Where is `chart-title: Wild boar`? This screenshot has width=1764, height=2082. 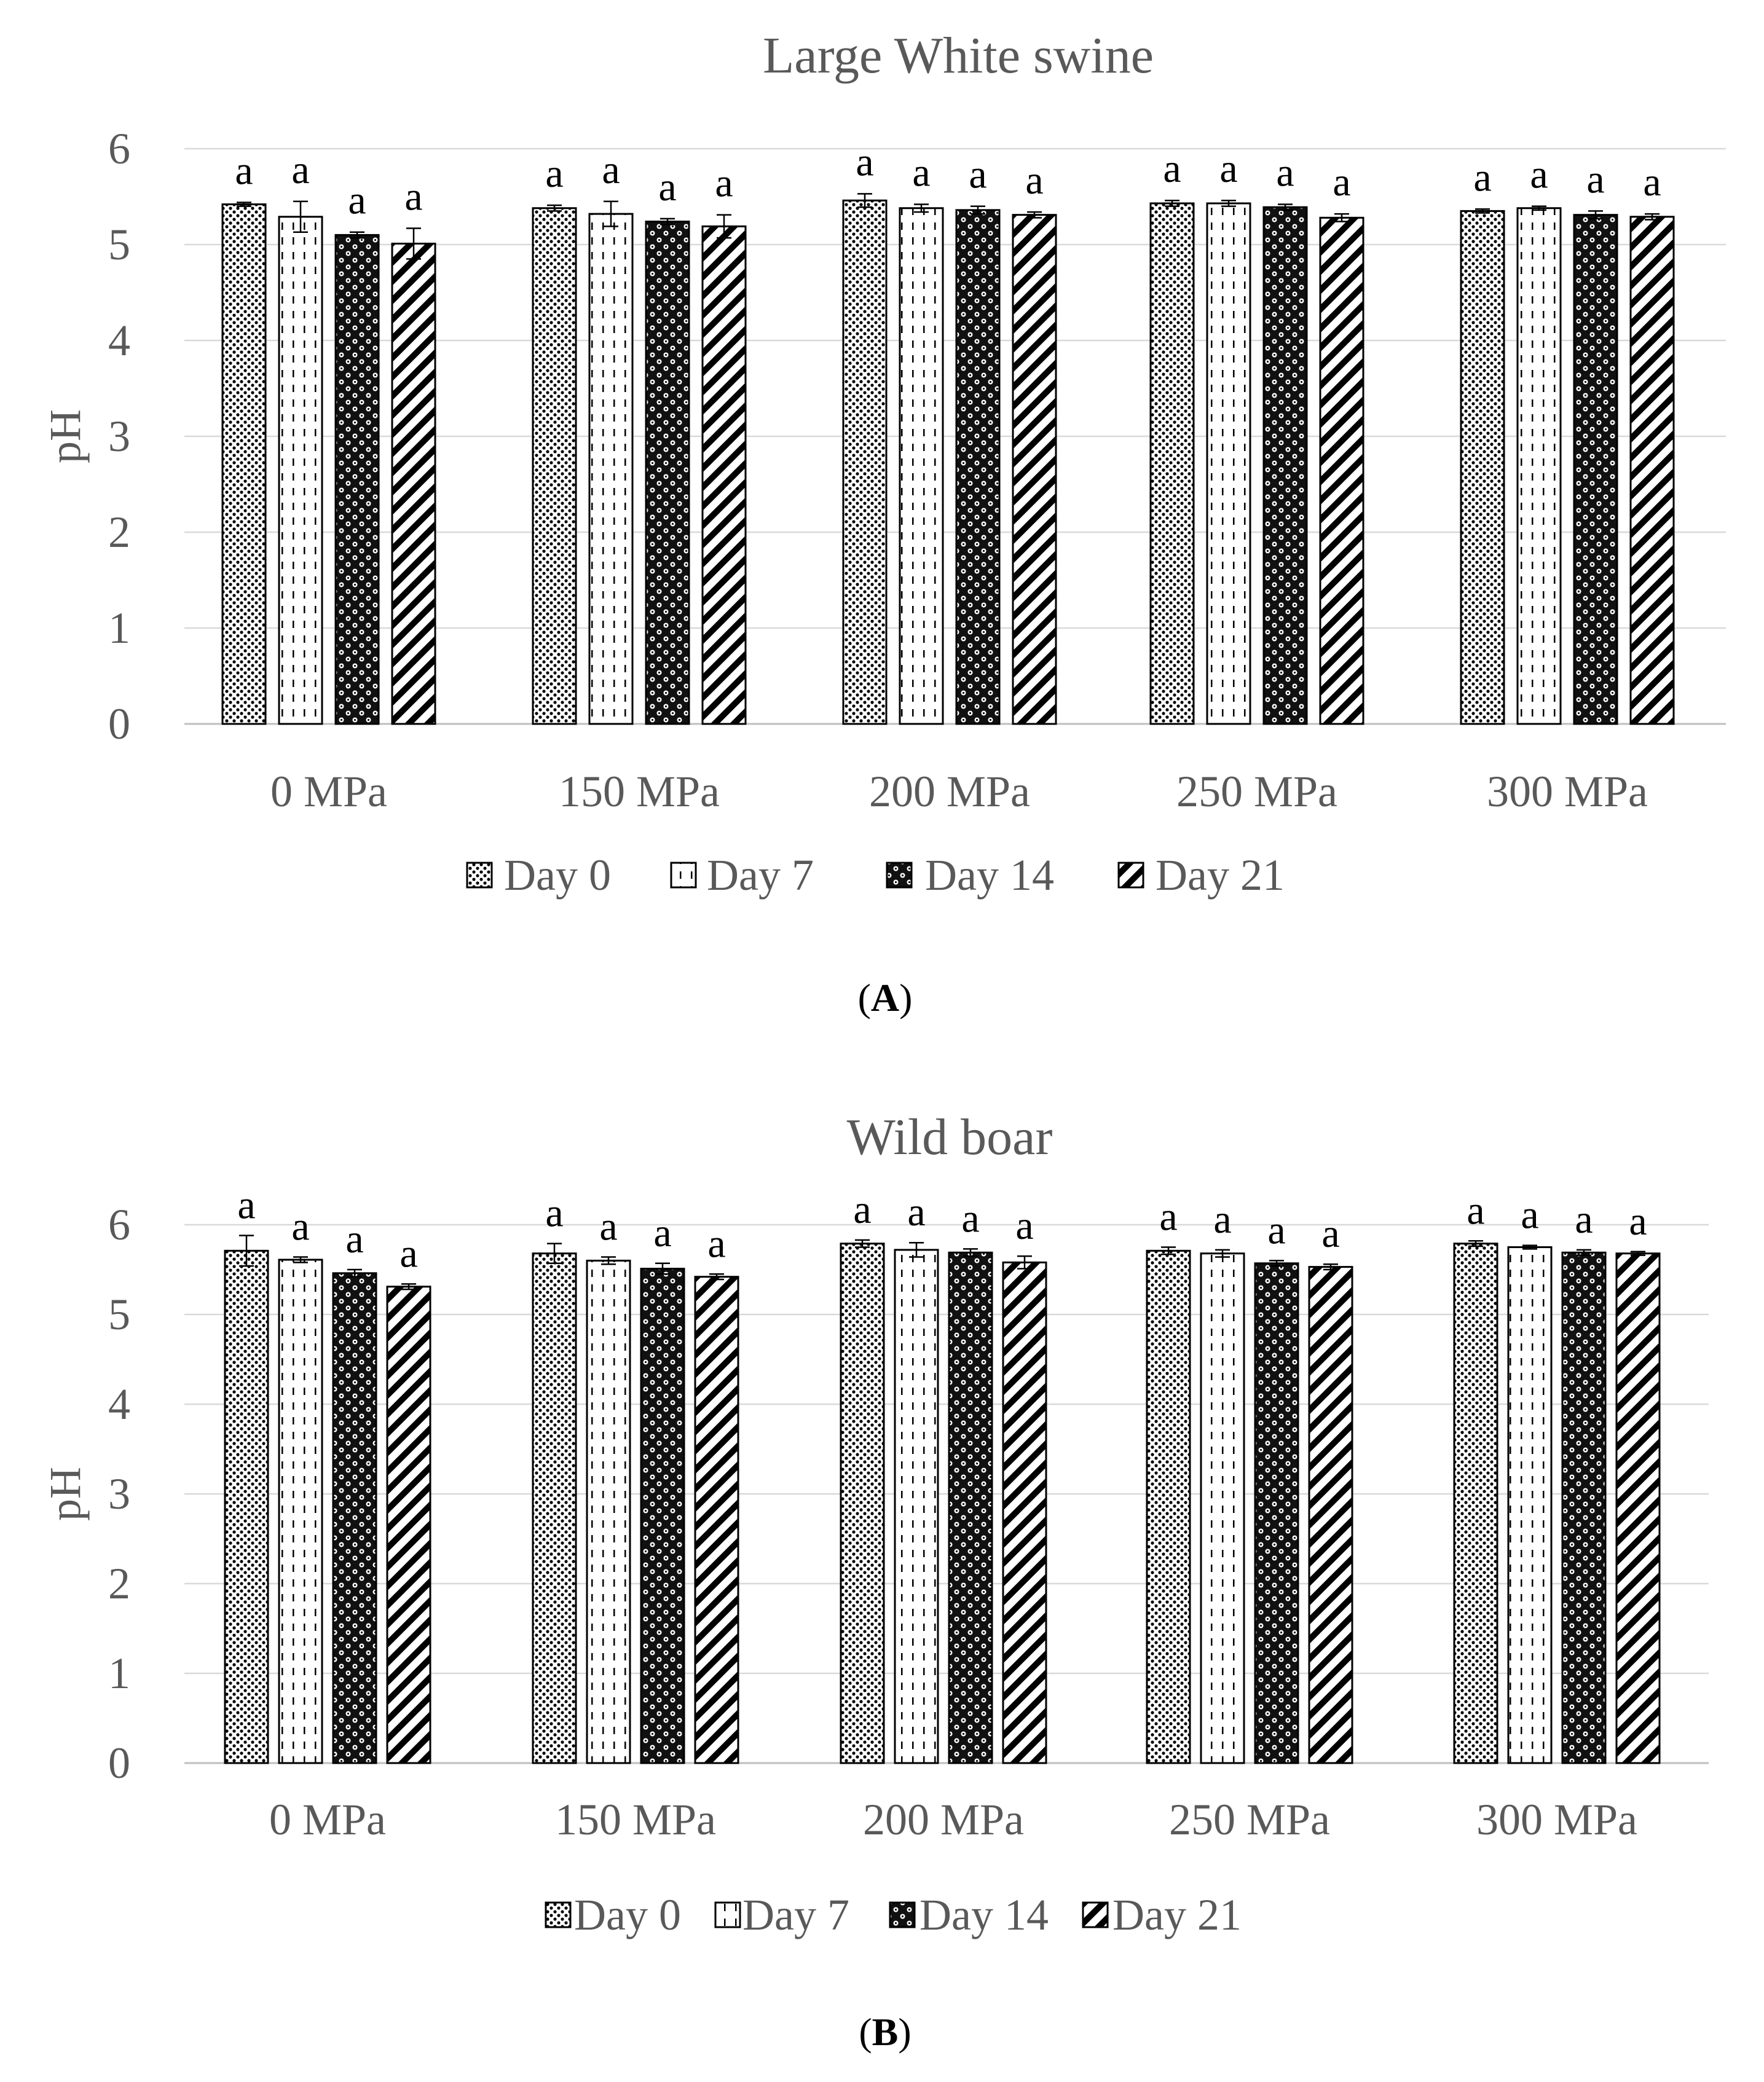
chart-title: Wild boar is located at coordinates (950, 1137).